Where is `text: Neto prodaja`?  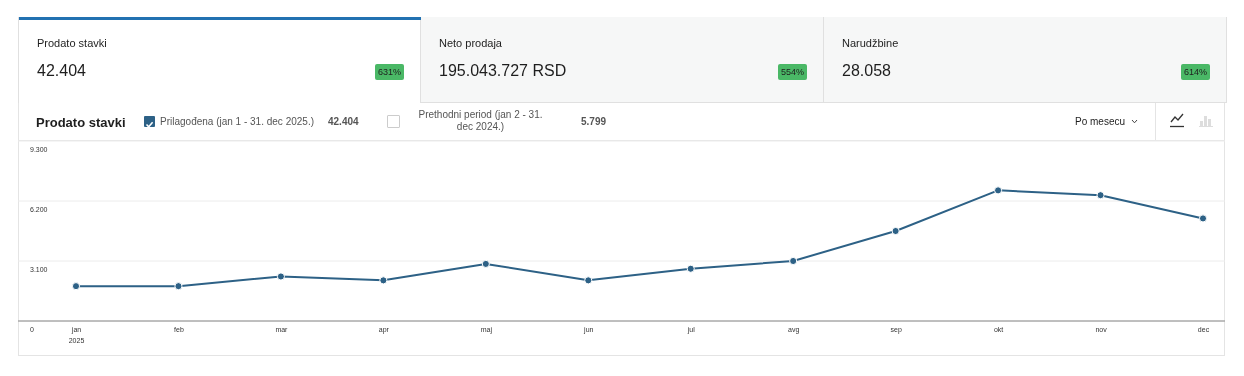
text: Neto prodaja is located at coordinates (470, 43).